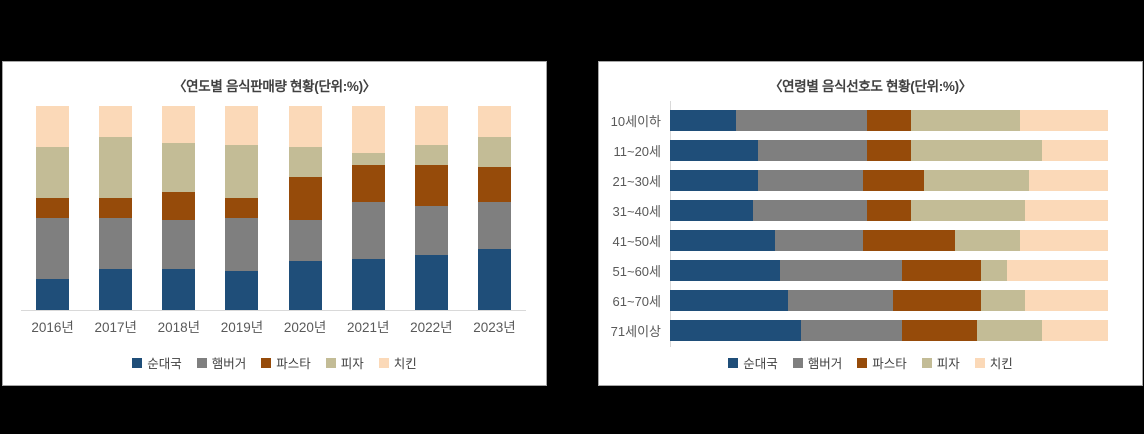 The height and width of the screenshot is (434, 1144). Describe the element at coordinates (637, 151) in the screenshot. I see `category-label: 11~20세` at that location.